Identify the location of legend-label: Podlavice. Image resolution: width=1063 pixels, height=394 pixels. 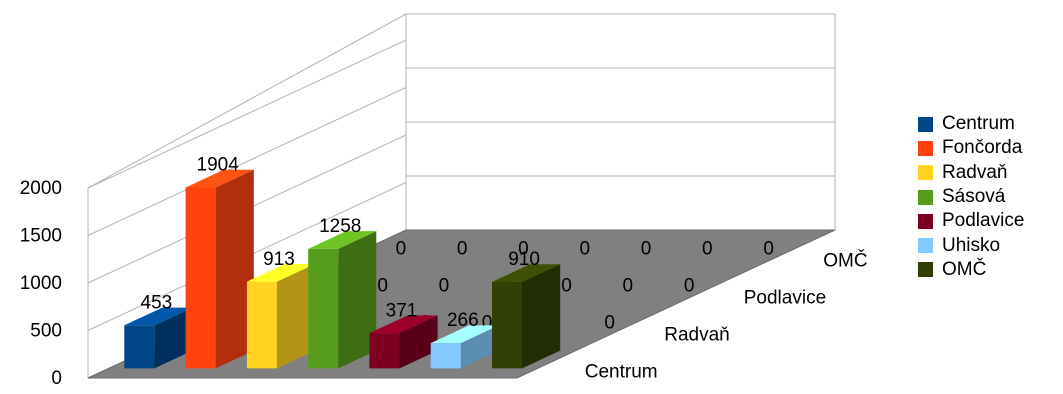
(983, 221).